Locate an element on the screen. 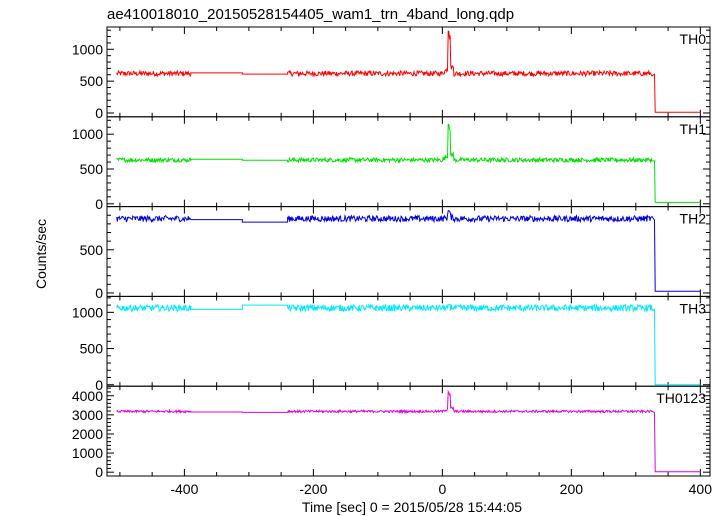  x-tick-label: -200 is located at coordinates (313, 489).